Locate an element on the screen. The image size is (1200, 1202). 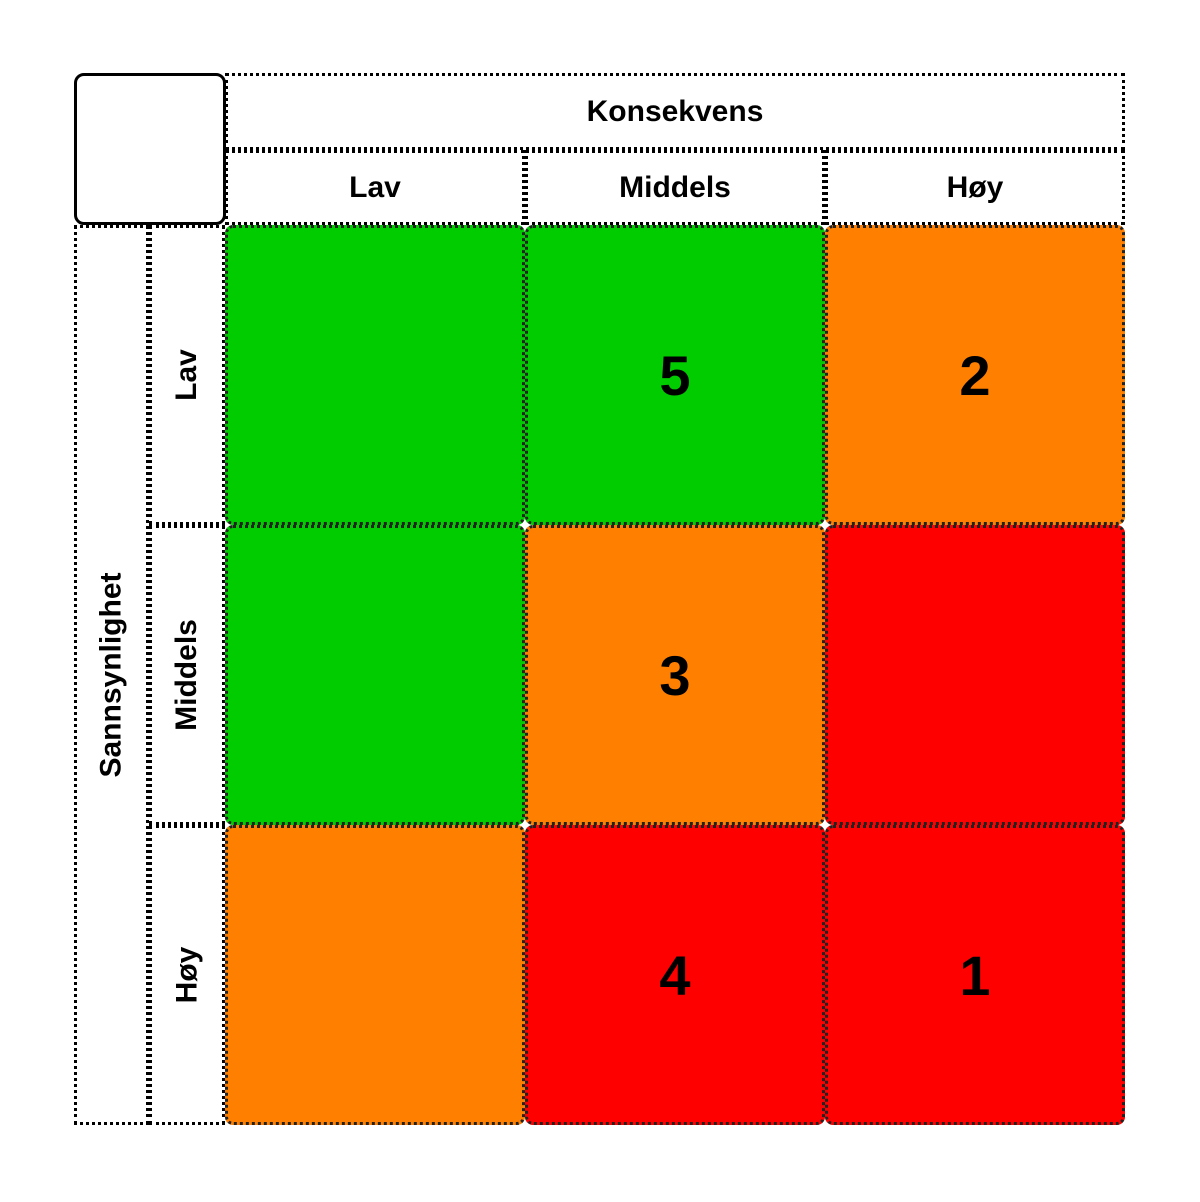
row-header-label: Middels is located at coordinates (186, 675).